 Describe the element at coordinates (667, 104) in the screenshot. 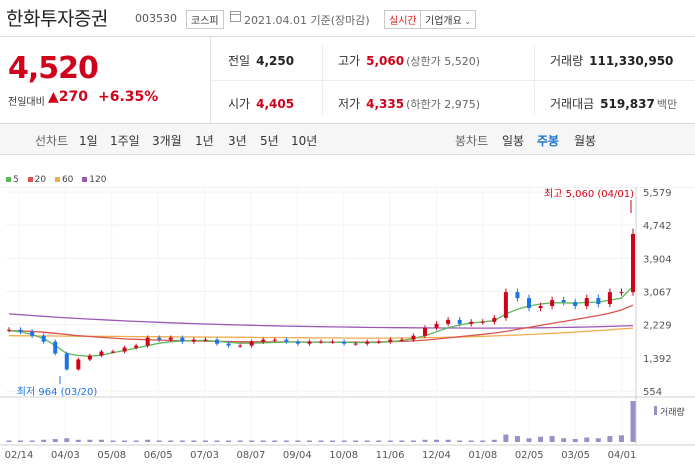

I see `amount-unit: 백만` at that location.